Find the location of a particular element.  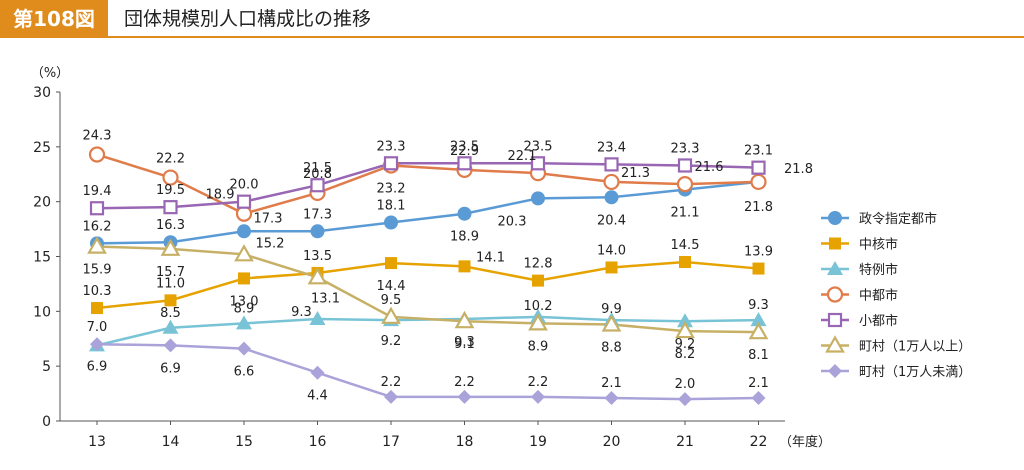

x-tick-label: 13 is located at coordinates (97, 442).